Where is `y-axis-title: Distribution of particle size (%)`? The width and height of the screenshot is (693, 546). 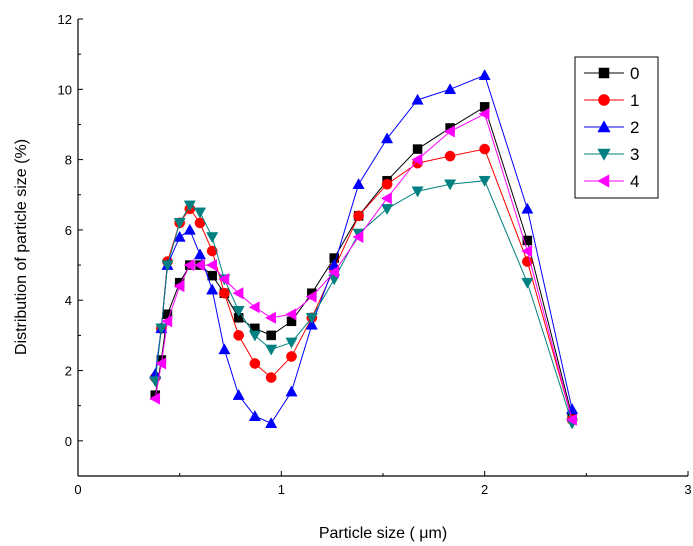 y-axis-title: Distribution of particle size (%) is located at coordinates (21, 247).